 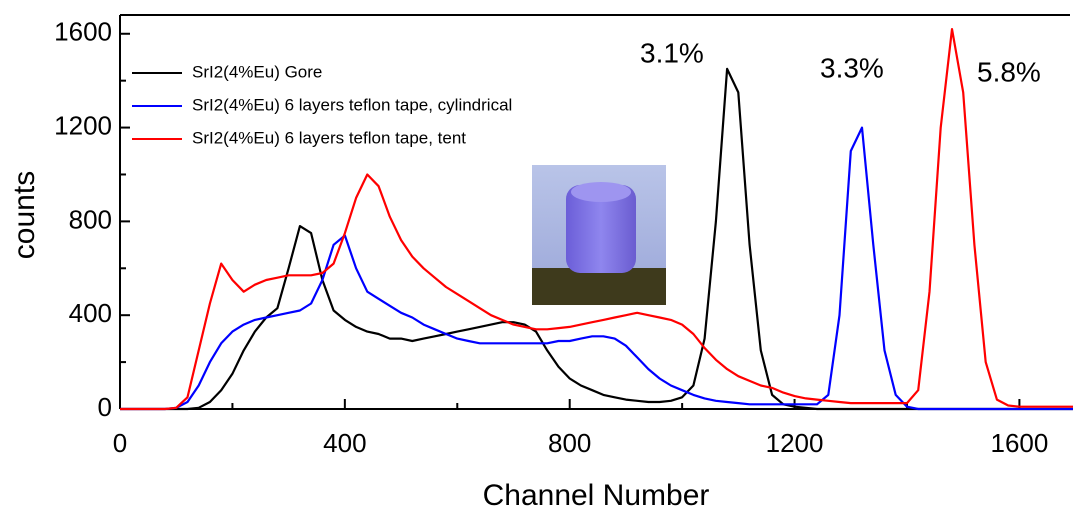 What do you see at coordinates (852, 67) in the screenshot?
I see `annotation: 3.3%` at bounding box center [852, 67].